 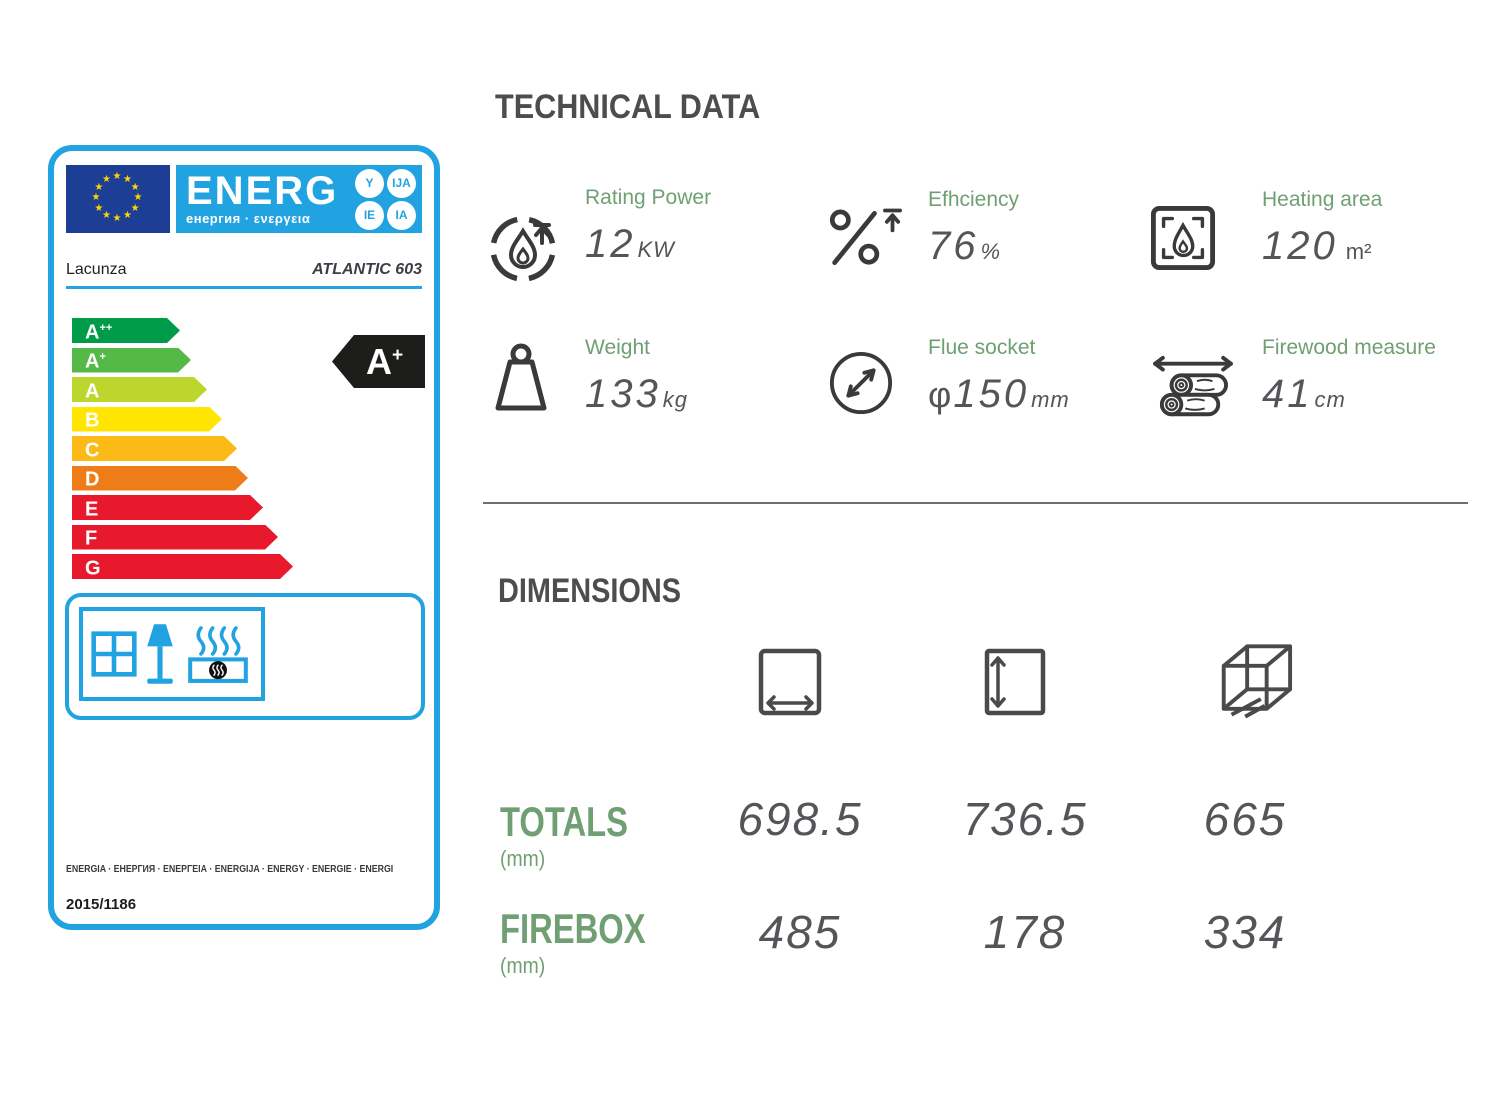 I want to click on depth-dimension-icon, so click(x=1257, y=681).